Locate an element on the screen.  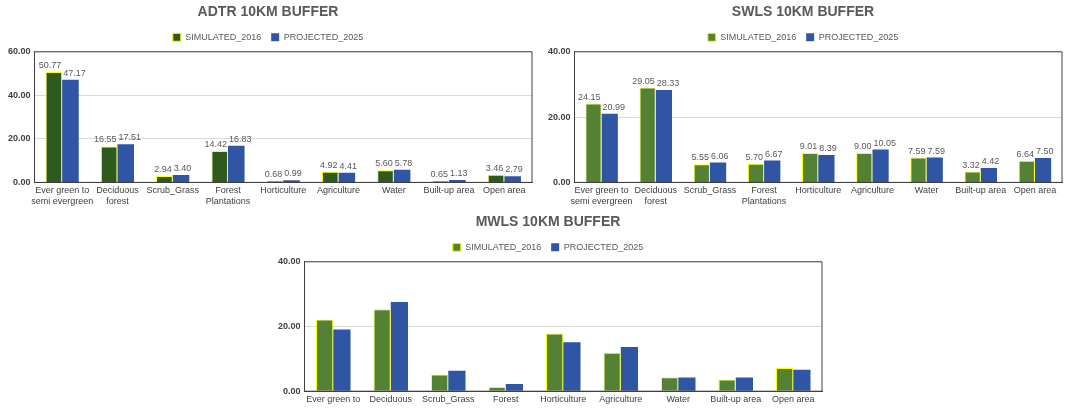
data-label: 16.83 is located at coordinates (240, 138).